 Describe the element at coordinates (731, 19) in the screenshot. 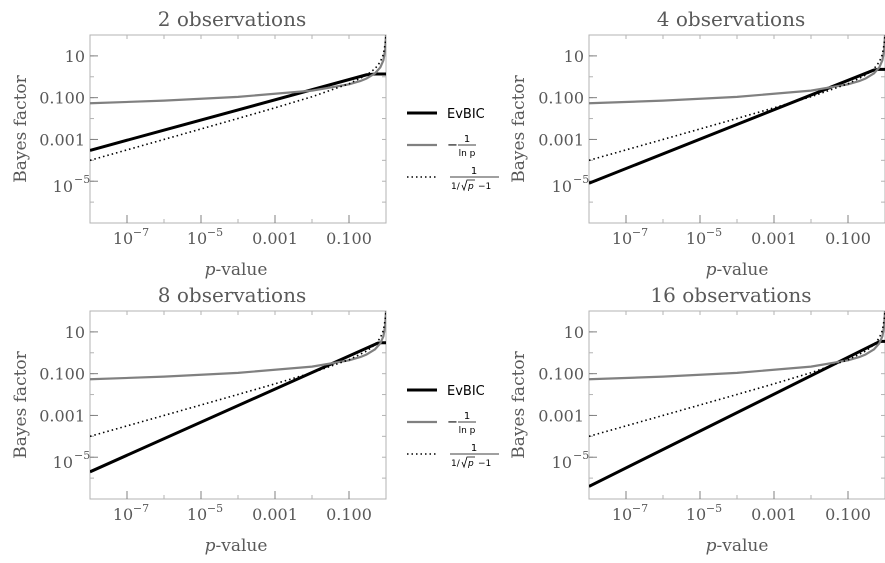

I see `panel-title: 4 observations` at that location.